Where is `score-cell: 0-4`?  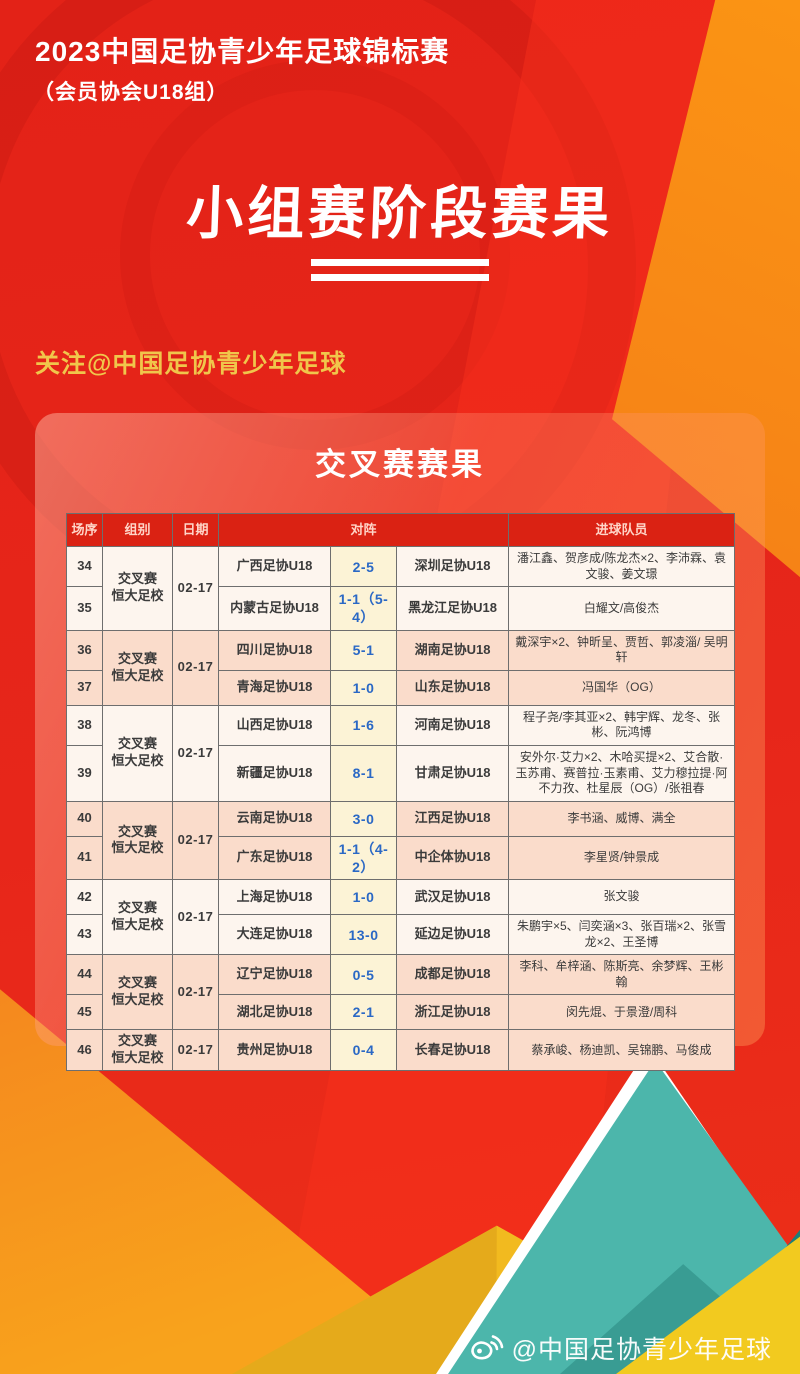 score-cell: 0-4 is located at coordinates (363, 1050).